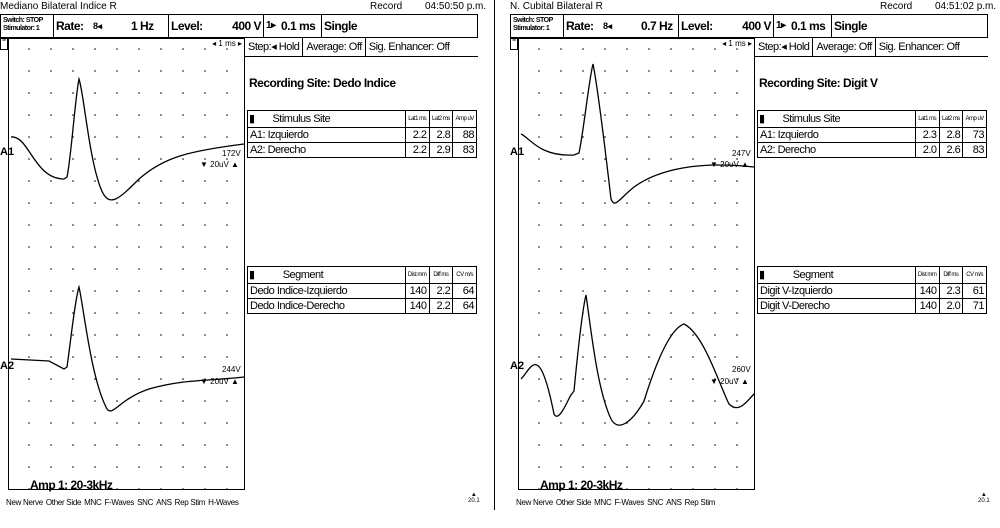 The height and width of the screenshot is (528, 1000). What do you see at coordinates (142, 26) in the screenshot?
I see `rate-value: 1 Hz` at bounding box center [142, 26].